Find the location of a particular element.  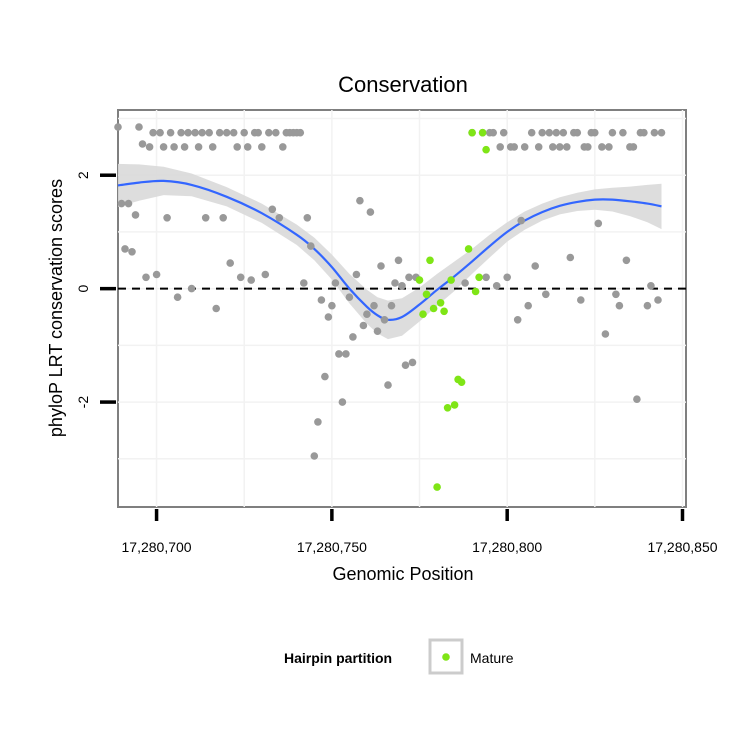

x-tick-label: 17,280,850 is located at coordinates (682, 547).